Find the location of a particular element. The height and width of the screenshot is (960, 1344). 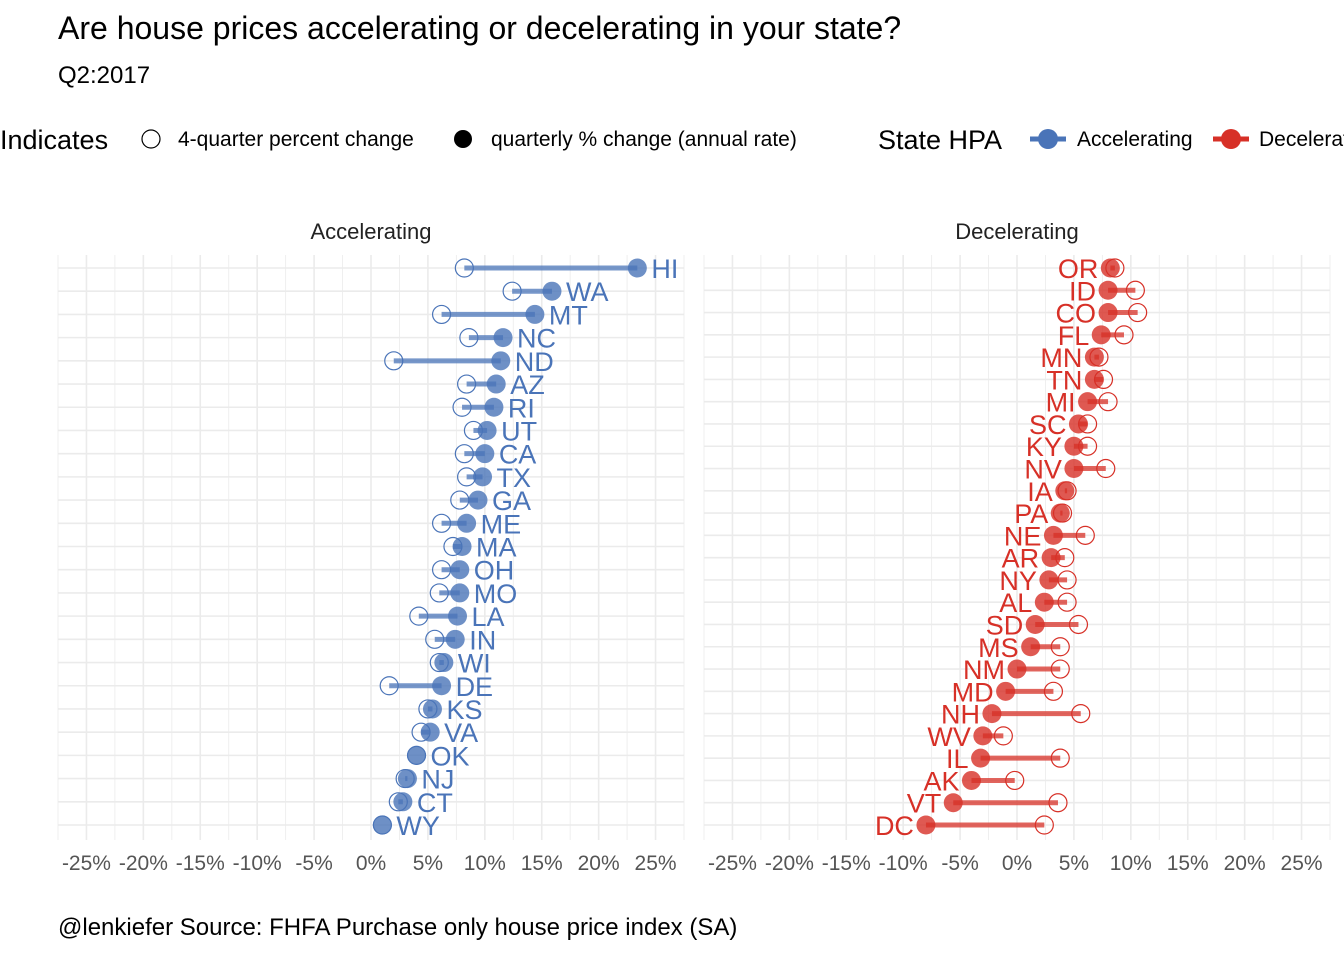

state-label: IN is located at coordinates (482, 640).